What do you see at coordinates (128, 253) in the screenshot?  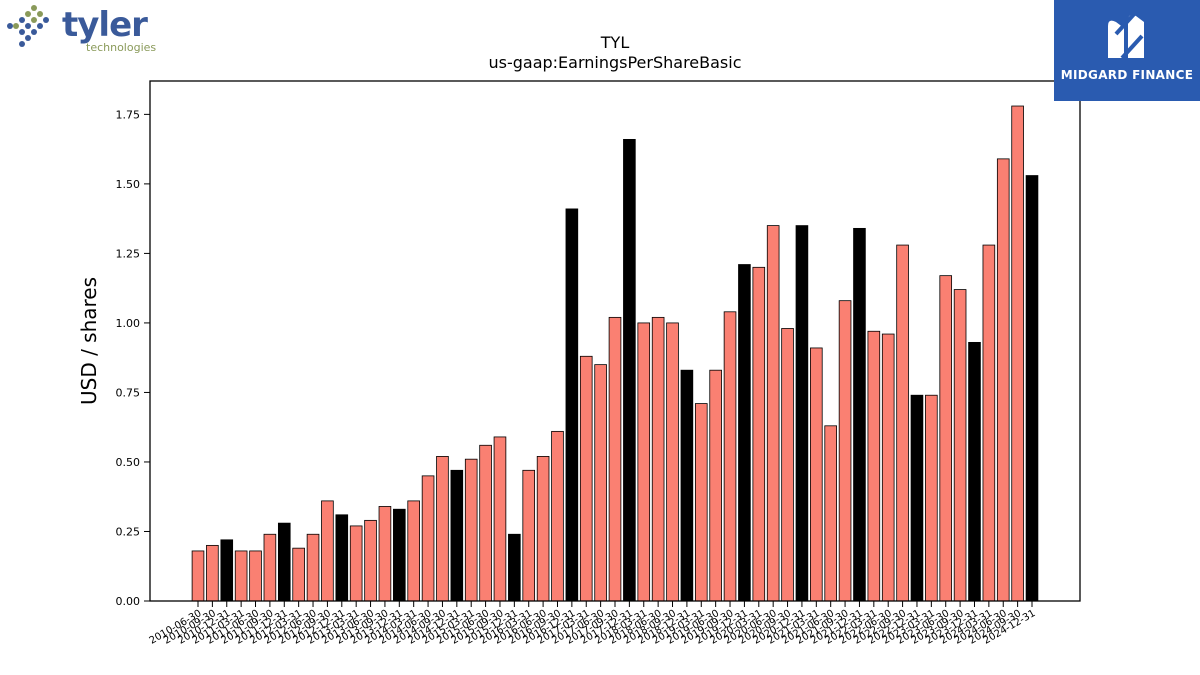 I see `y-tick-label: 1.25` at bounding box center [128, 253].